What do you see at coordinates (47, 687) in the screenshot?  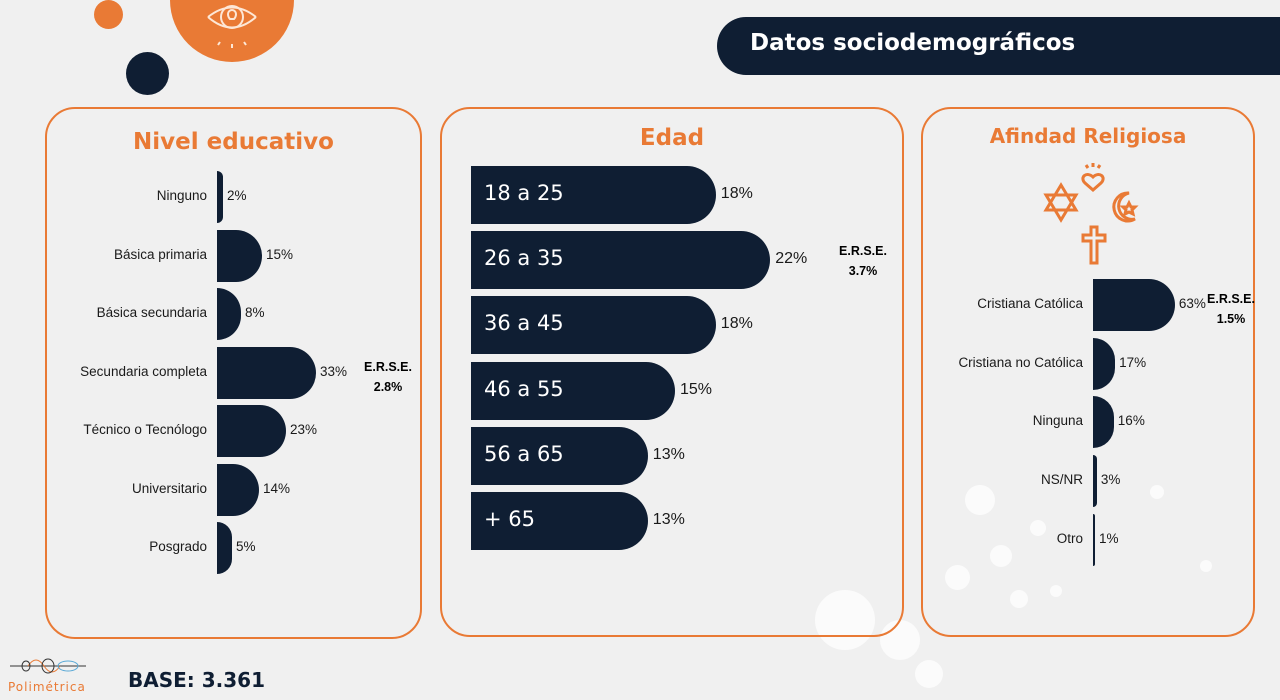 I see `logo-text: Polimétrica` at bounding box center [47, 687].